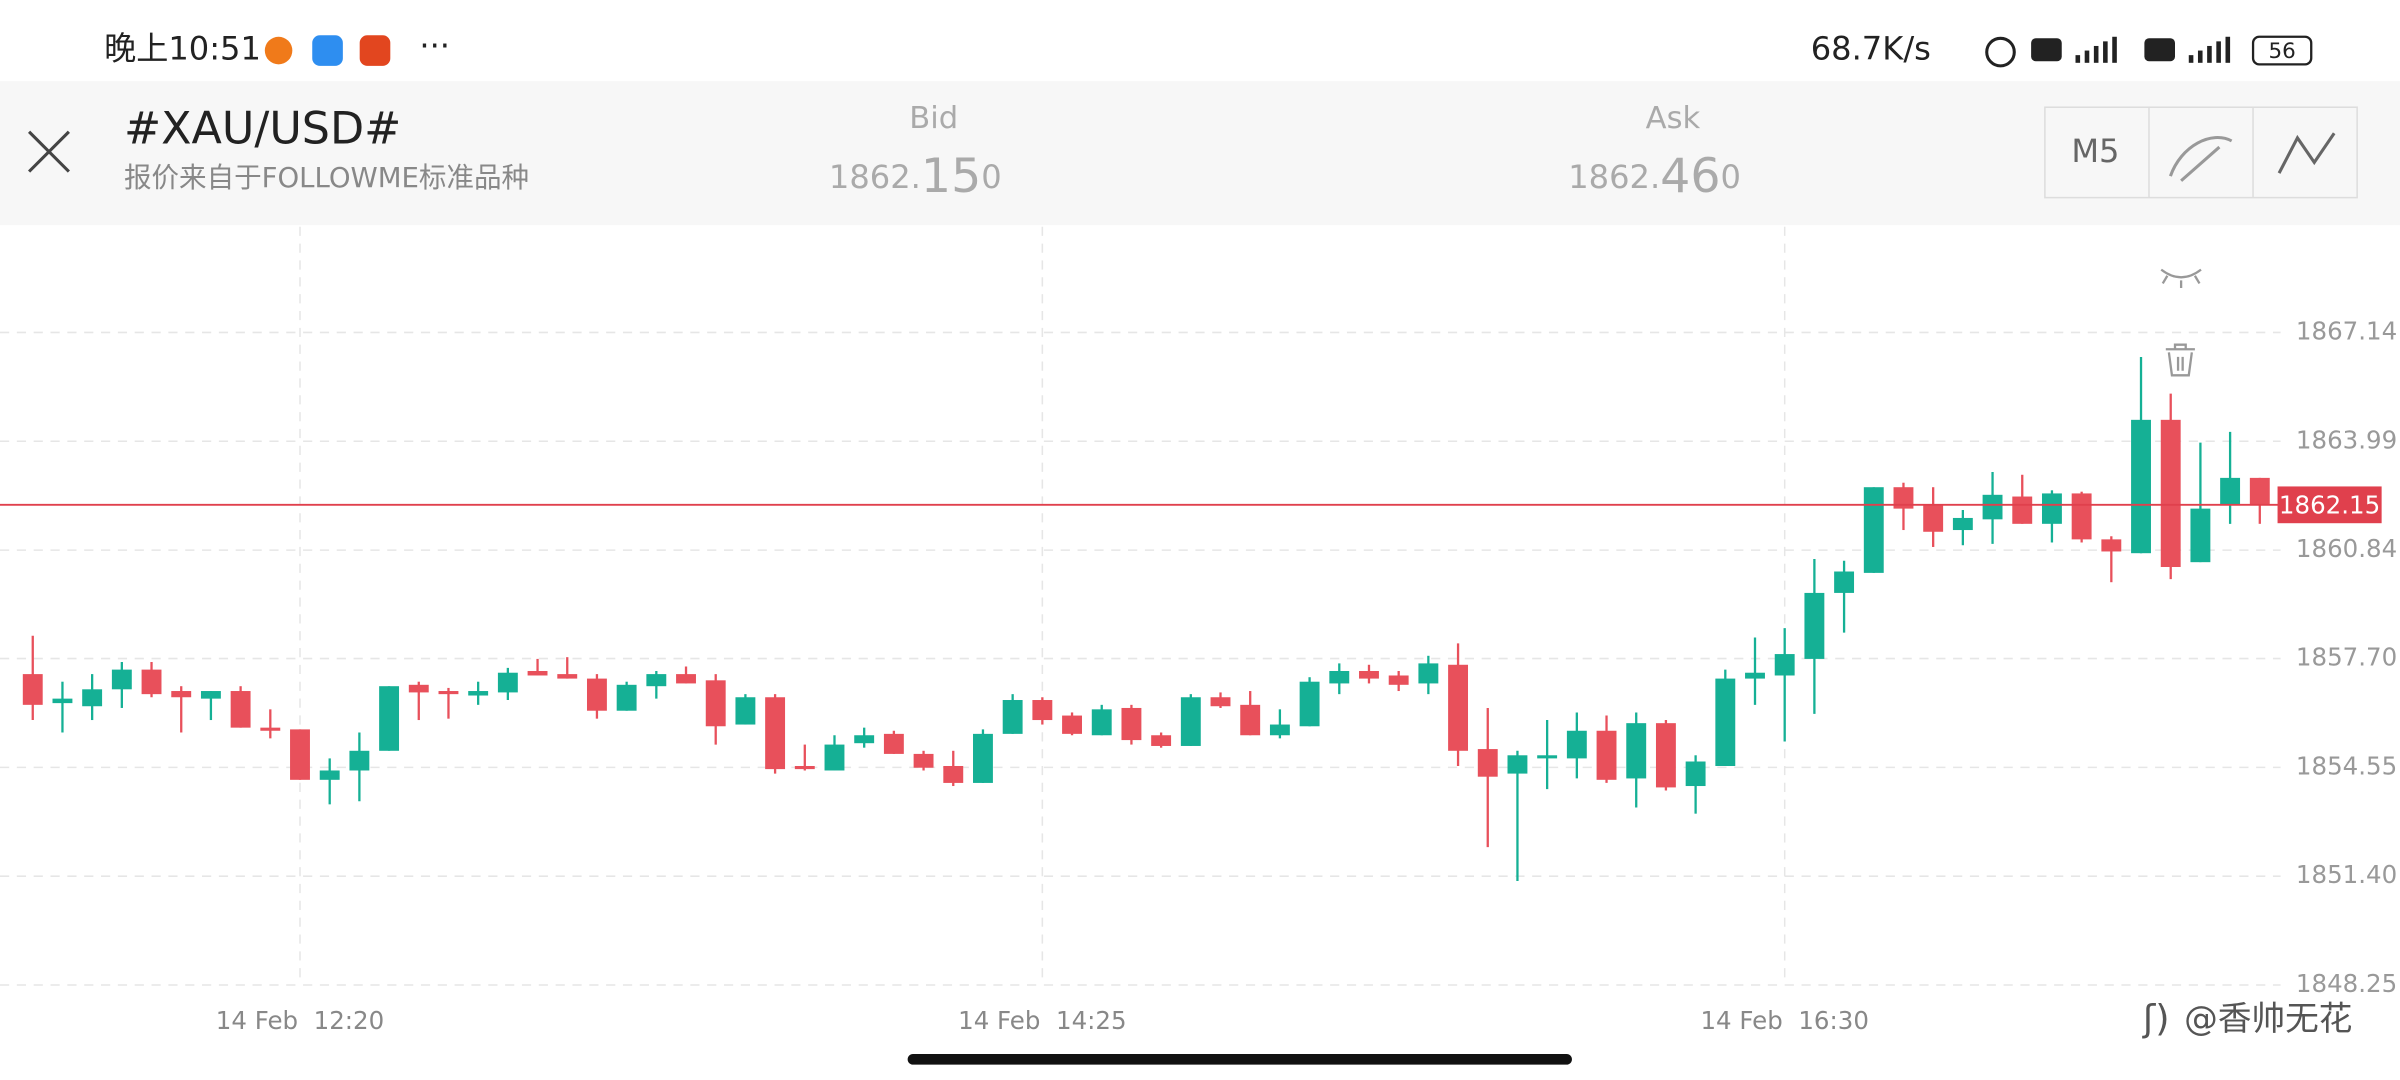  What do you see at coordinates (300, 1020) in the screenshot?
I see `x-tick-label: 14 Feb 12:20` at bounding box center [300, 1020].